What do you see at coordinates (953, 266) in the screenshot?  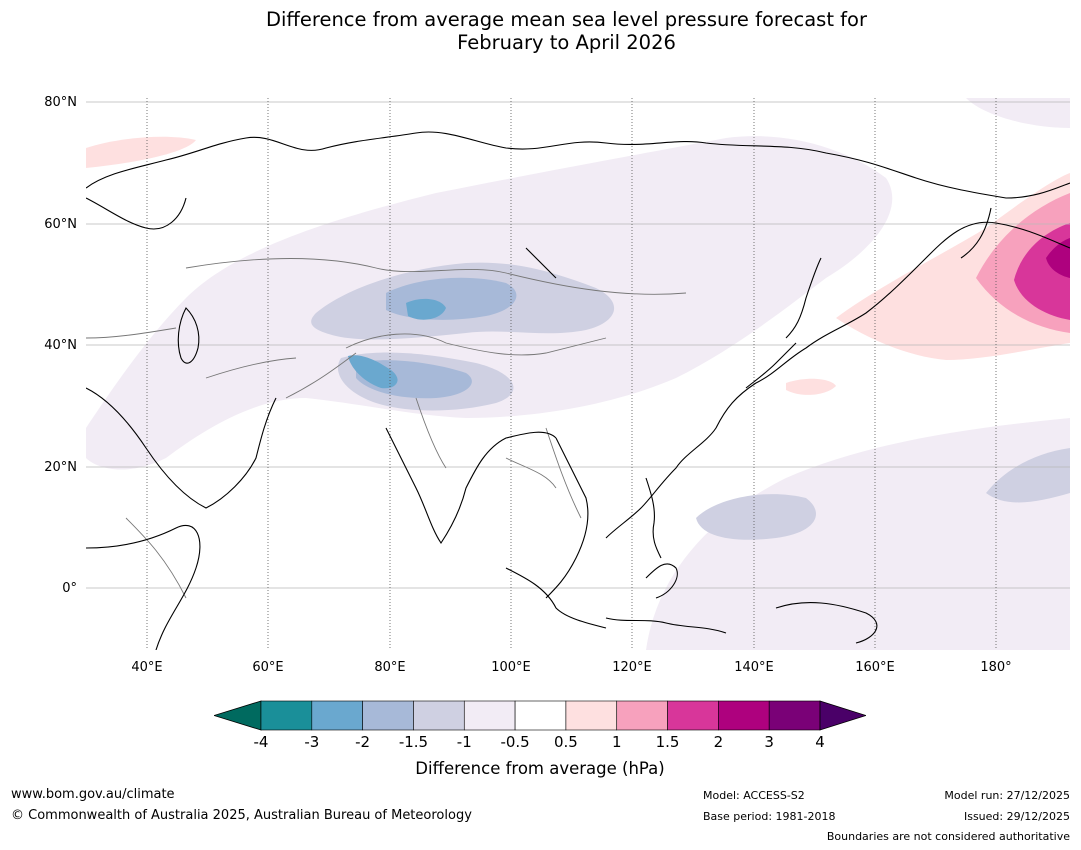 I see `anomaly-weak-positive-pacific` at bounding box center [953, 266].